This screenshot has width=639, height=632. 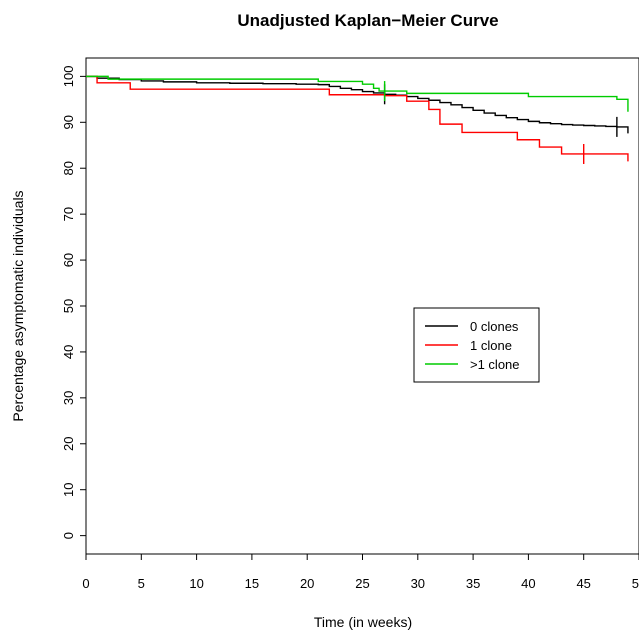 What do you see at coordinates (491, 345) in the screenshot?
I see `legend-label-1-clone: 1 clone` at bounding box center [491, 345].